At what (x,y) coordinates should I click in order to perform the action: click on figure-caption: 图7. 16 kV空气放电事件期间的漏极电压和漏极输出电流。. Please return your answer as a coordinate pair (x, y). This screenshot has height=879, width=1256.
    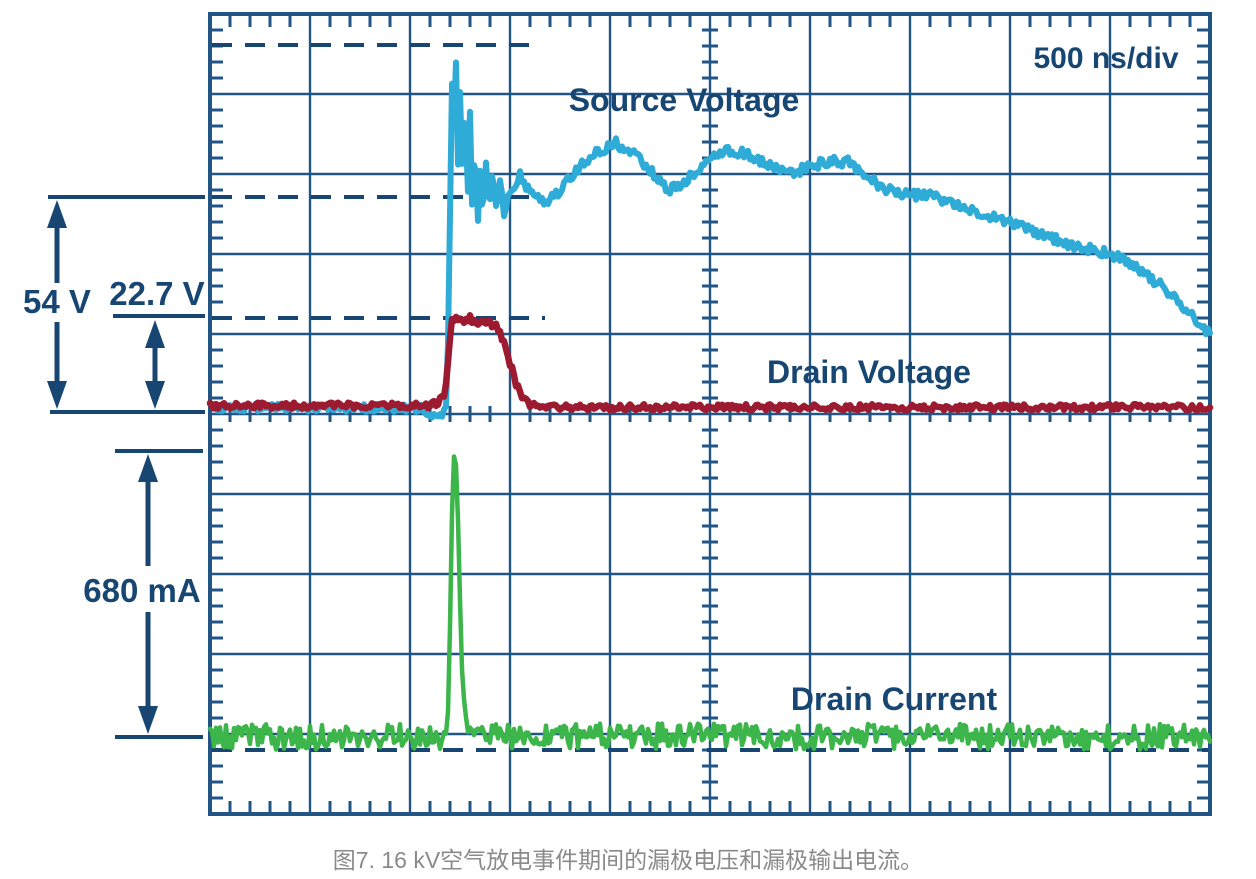
    Looking at the image, I should click on (628, 860).